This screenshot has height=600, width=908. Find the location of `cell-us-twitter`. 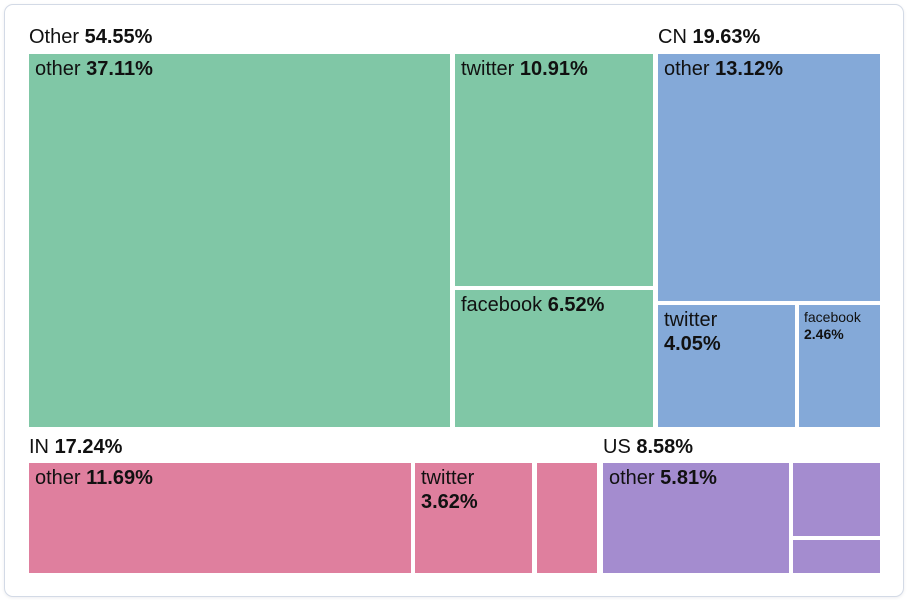

cell-us-twitter is located at coordinates (836, 499).